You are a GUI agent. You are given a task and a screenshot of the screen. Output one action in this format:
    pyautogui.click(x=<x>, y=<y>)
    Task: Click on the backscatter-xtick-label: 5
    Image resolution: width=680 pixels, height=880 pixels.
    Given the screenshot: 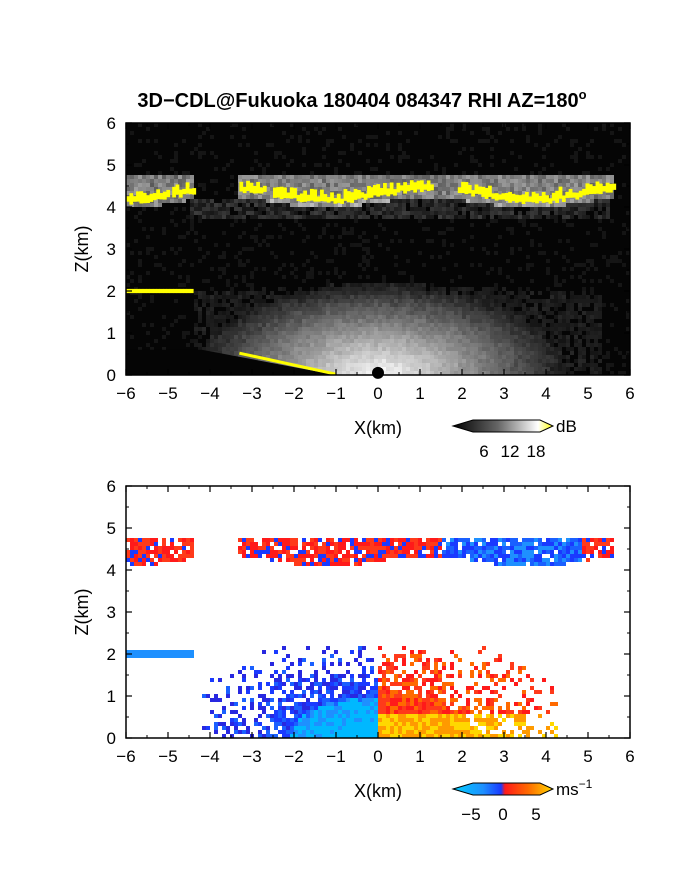 What is the action you would take?
    pyautogui.click(x=587, y=393)
    